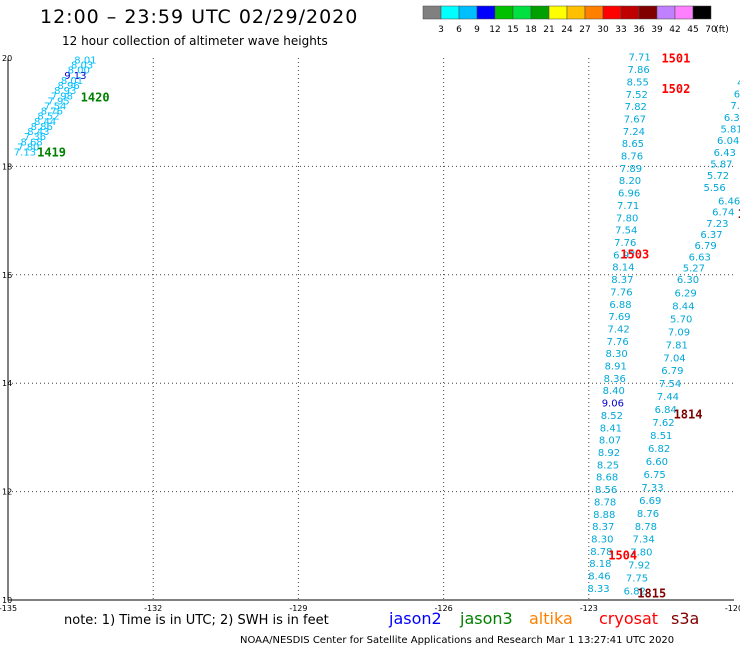 This screenshot has height=650, width=740. What do you see at coordinates (657, 30) in the screenshot?
I see `colorbar-label: 39` at bounding box center [657, 30].